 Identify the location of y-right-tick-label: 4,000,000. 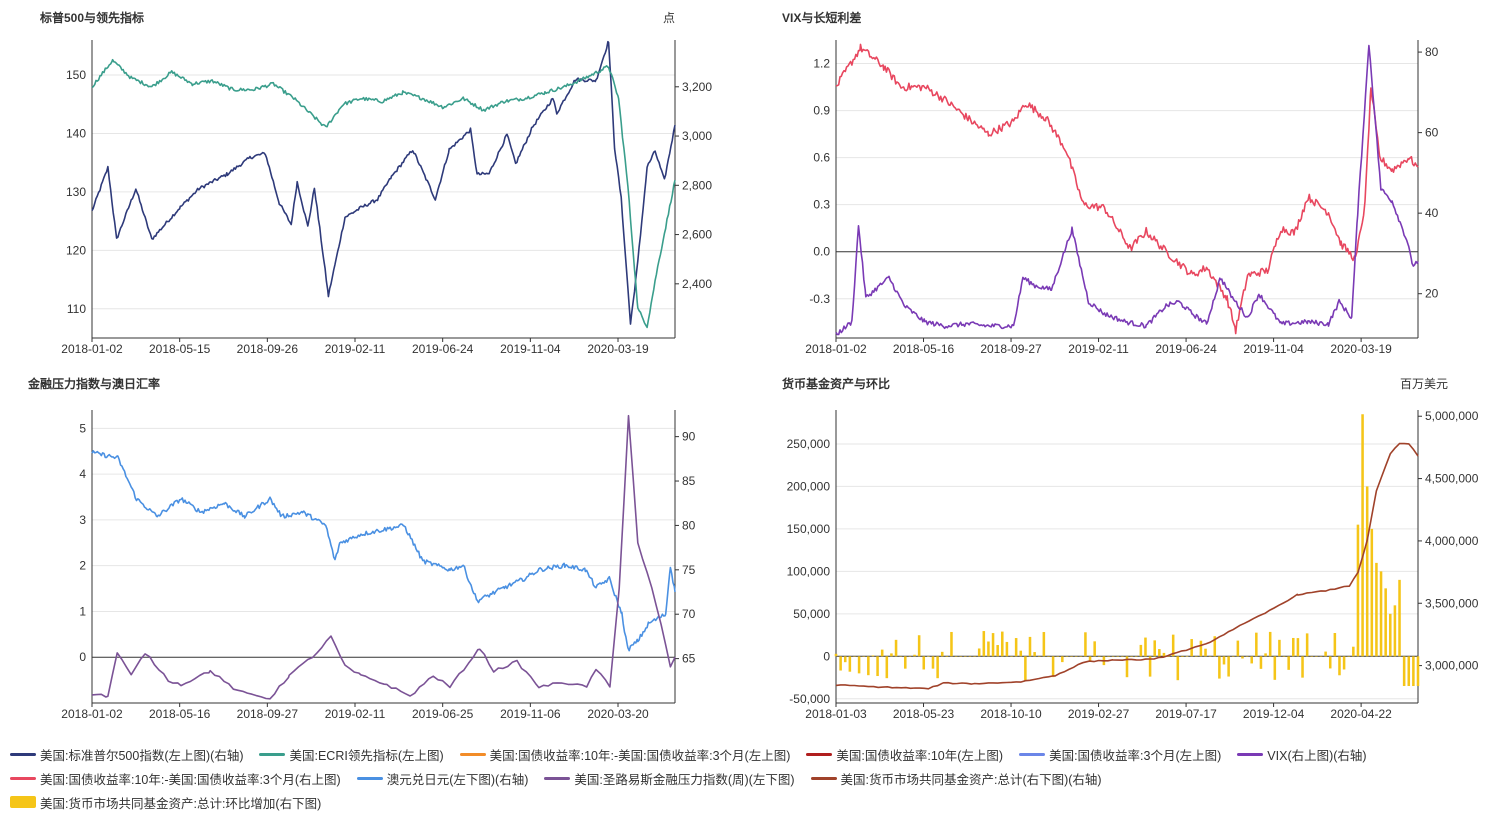
(1452, 541).